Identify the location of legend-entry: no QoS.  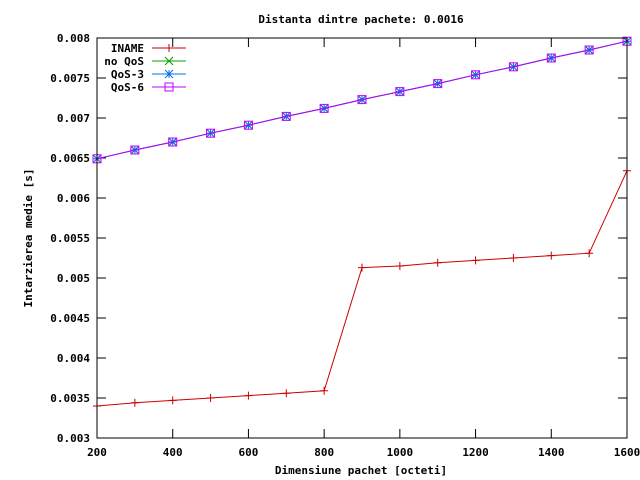
(145, 61).